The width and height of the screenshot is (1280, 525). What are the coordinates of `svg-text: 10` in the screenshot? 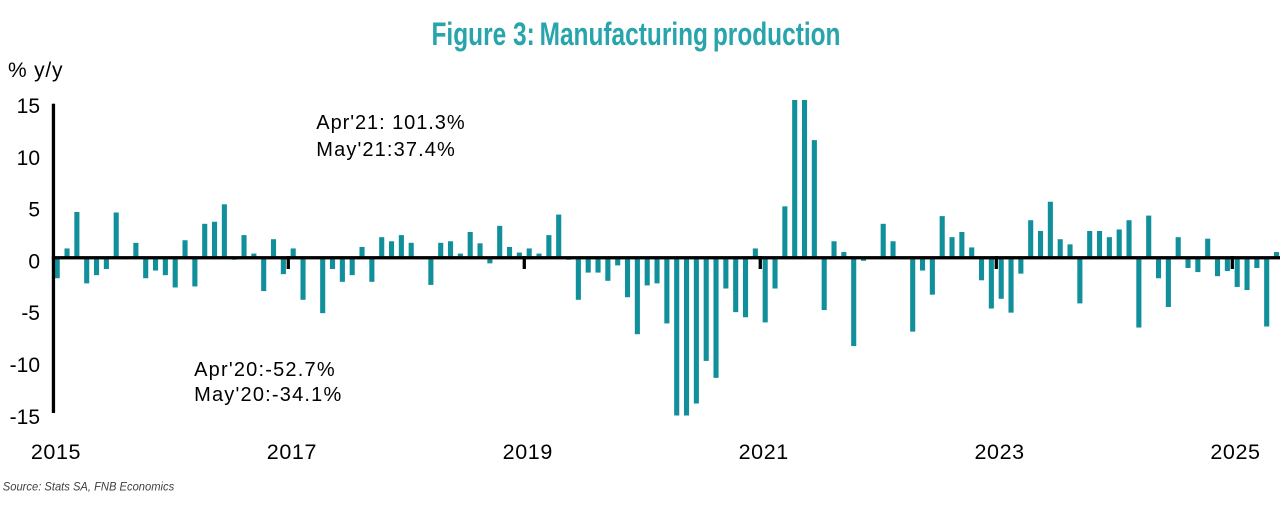 It's located at (28, 158).